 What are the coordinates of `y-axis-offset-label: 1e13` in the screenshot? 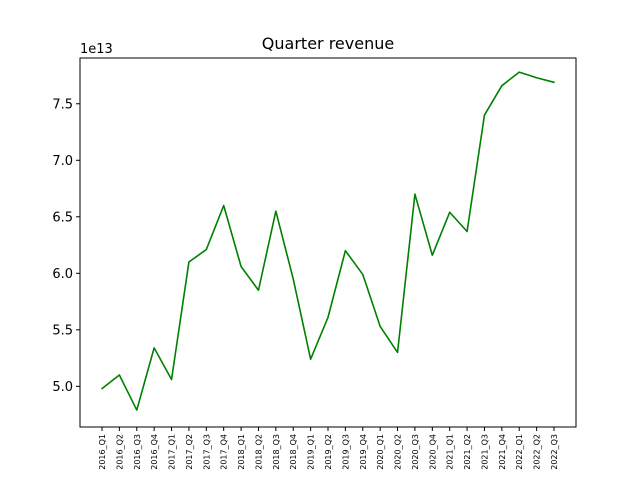 It's located at (96, 49).